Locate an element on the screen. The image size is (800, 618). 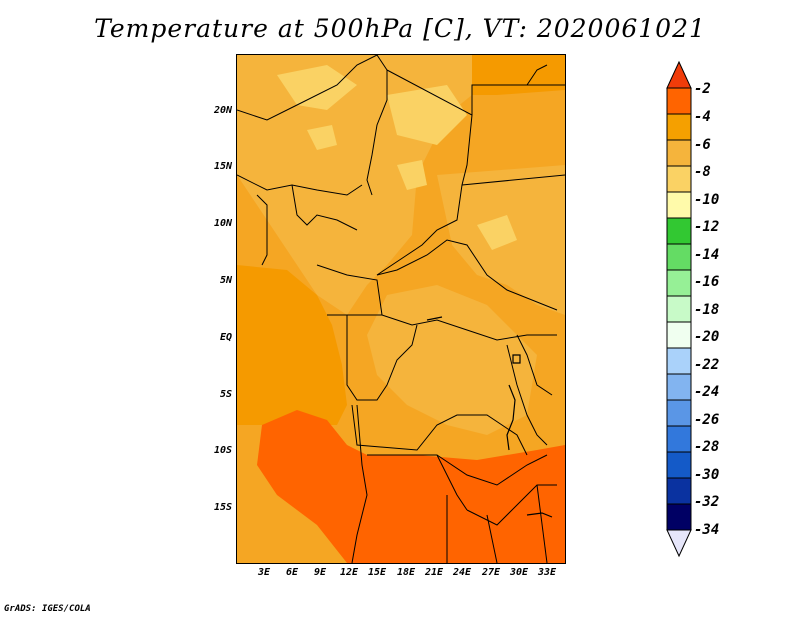
field-minus10-d is located at coordinates (412, 175).